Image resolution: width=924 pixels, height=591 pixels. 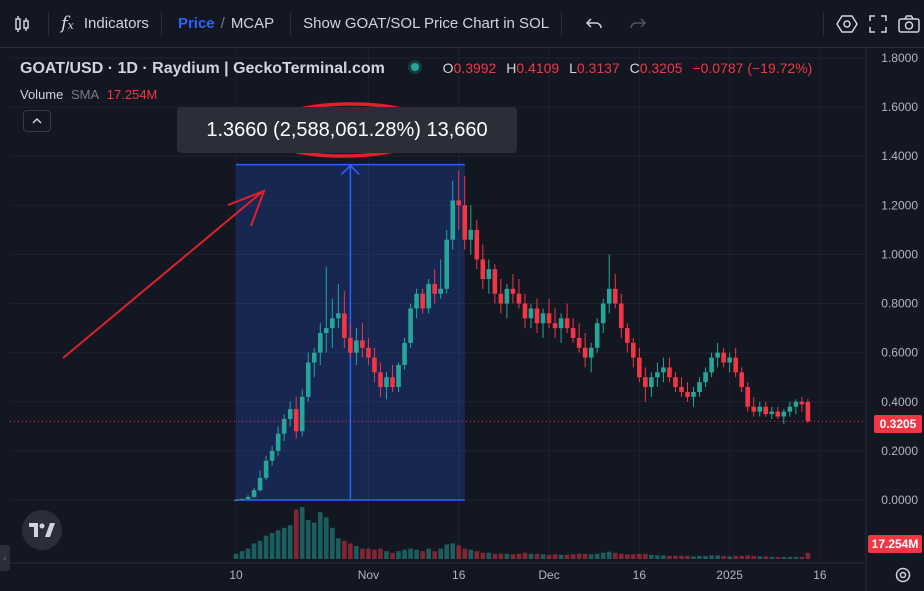 I want to click on candles-style-icon, so click(x=22, y=24).